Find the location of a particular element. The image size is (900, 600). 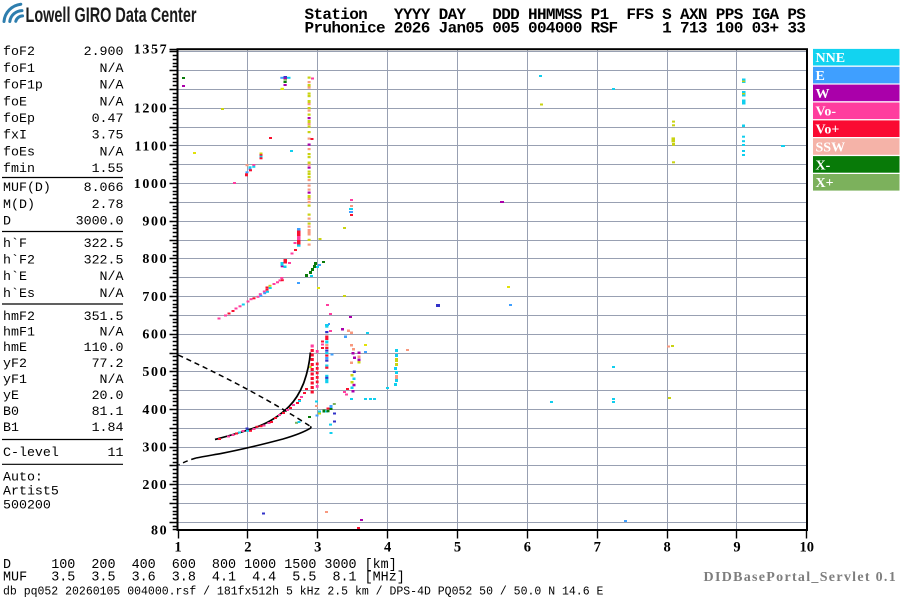

svg-text: 0.47 is located at coordinates (108, 118).